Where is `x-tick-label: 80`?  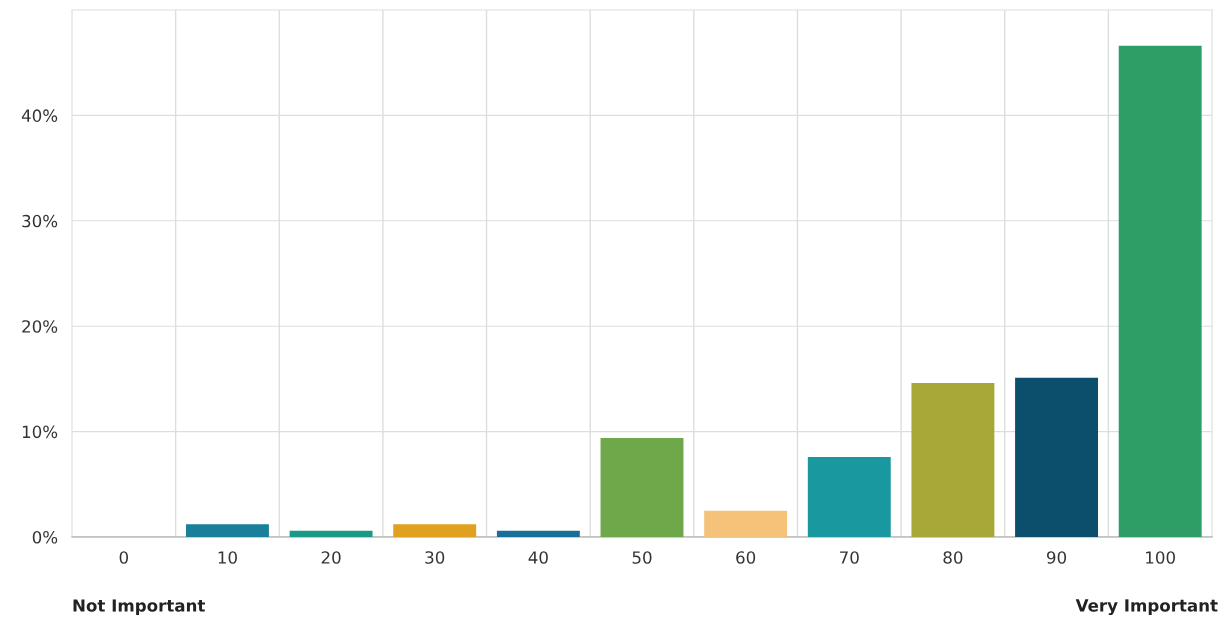
x-tick-label: 80 is located at coordinates (953, 557).